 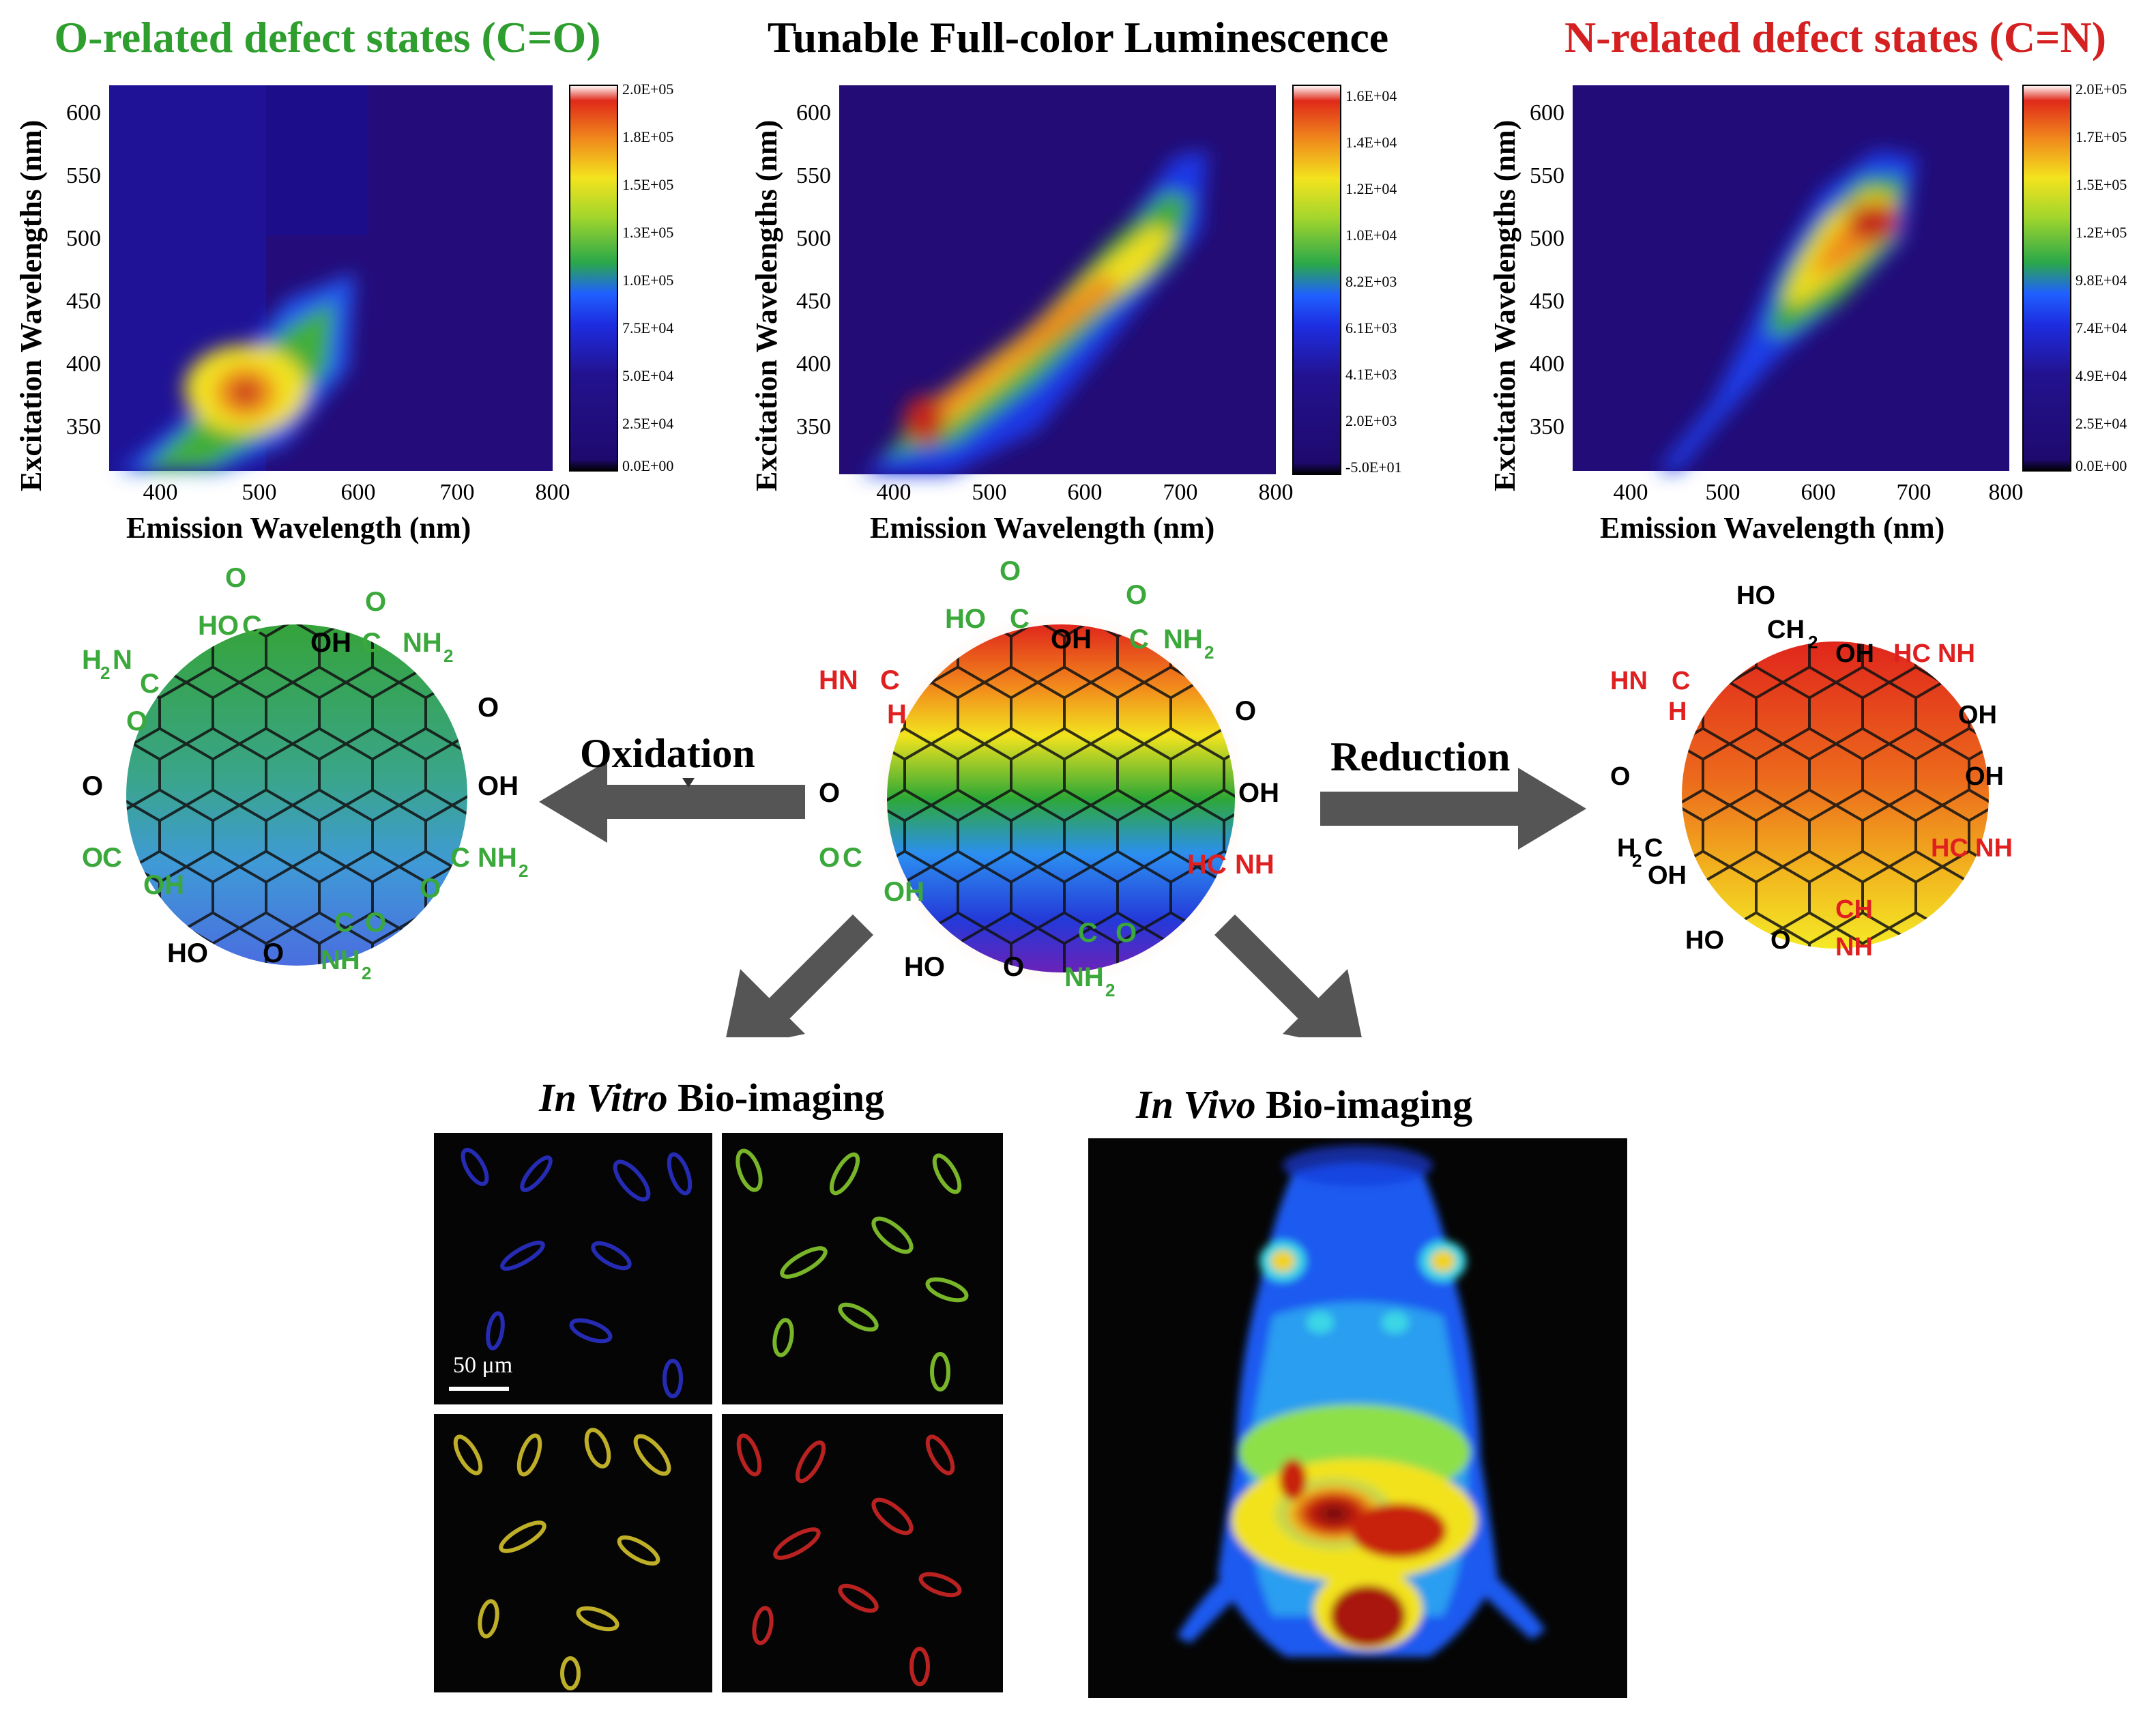 I want to click on ylabel-center: Excitation Wavelengths (nm), so click(x=766, y=305).